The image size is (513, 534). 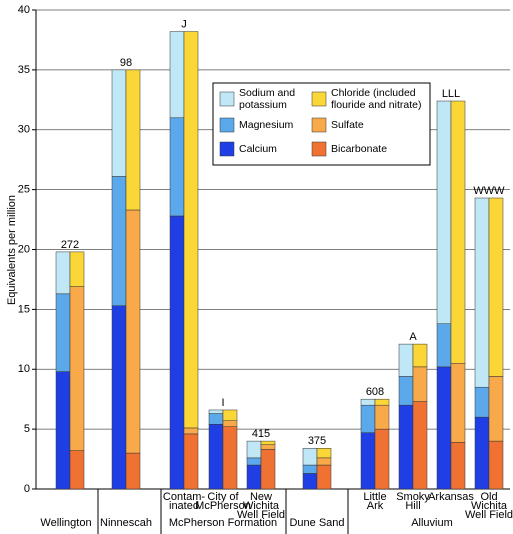 What do you see at coordinates (27, 429) in the screenshot?
I see `y-tick-label: 5` at bounding box center [27, 429].